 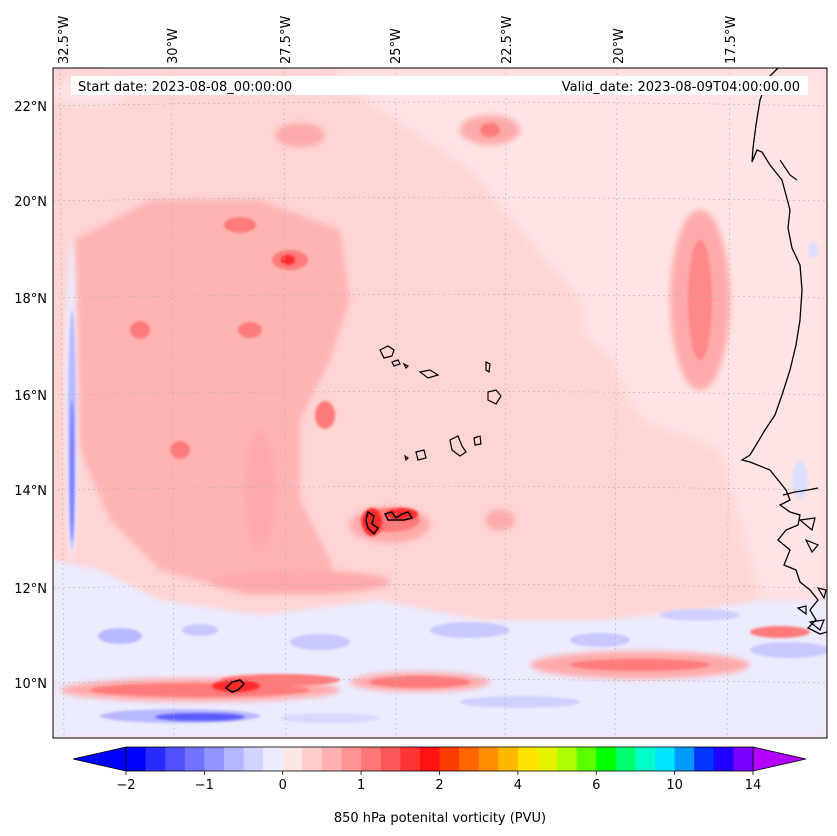 What do you see at coordinates (30, 684) in the screenshot?
I see `lat-label: 10°N` at bounding box center [30, 684].